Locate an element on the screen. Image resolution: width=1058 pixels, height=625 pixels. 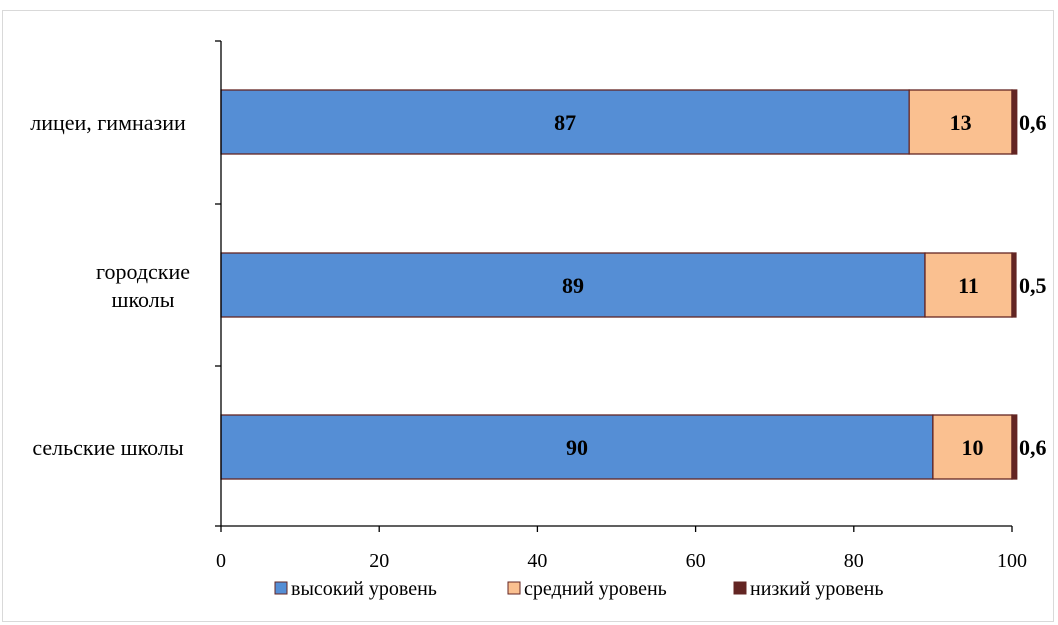
data-label-2-cat-2: 11 is located at coordinates (968, 285).